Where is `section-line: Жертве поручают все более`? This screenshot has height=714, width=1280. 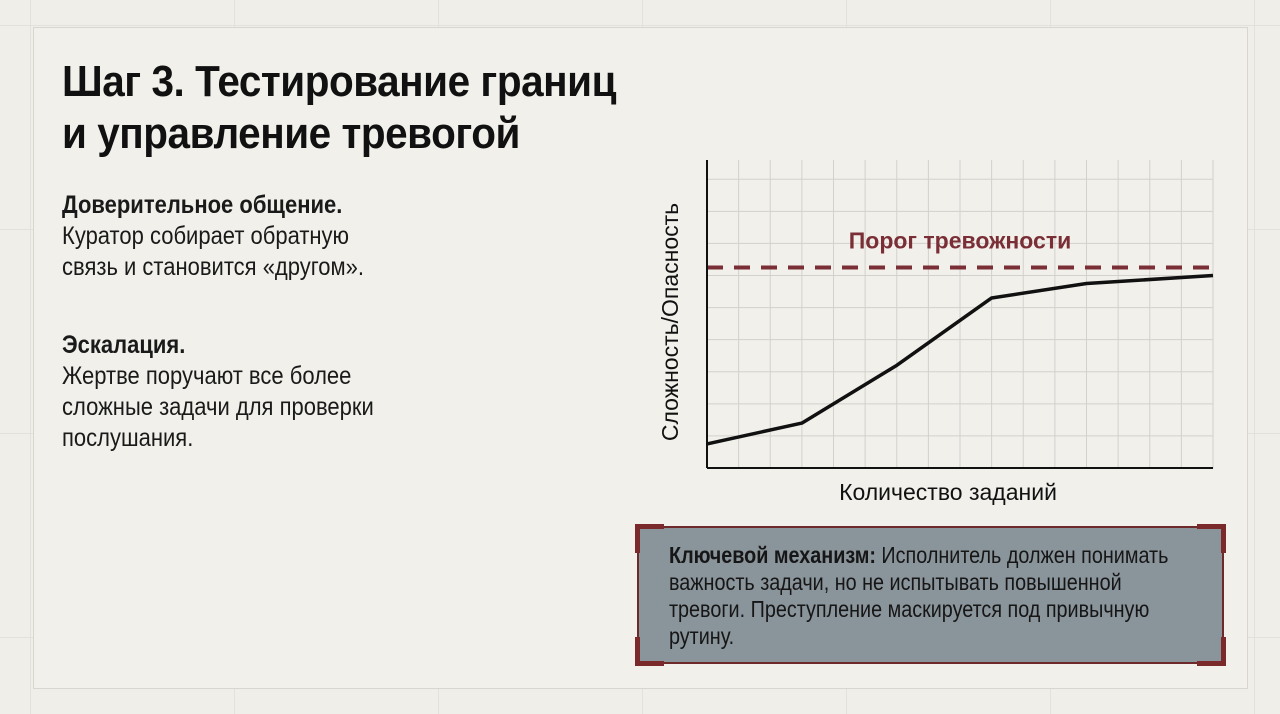 section-line: Жертве поручают все более is located at coordinates (207, 376).